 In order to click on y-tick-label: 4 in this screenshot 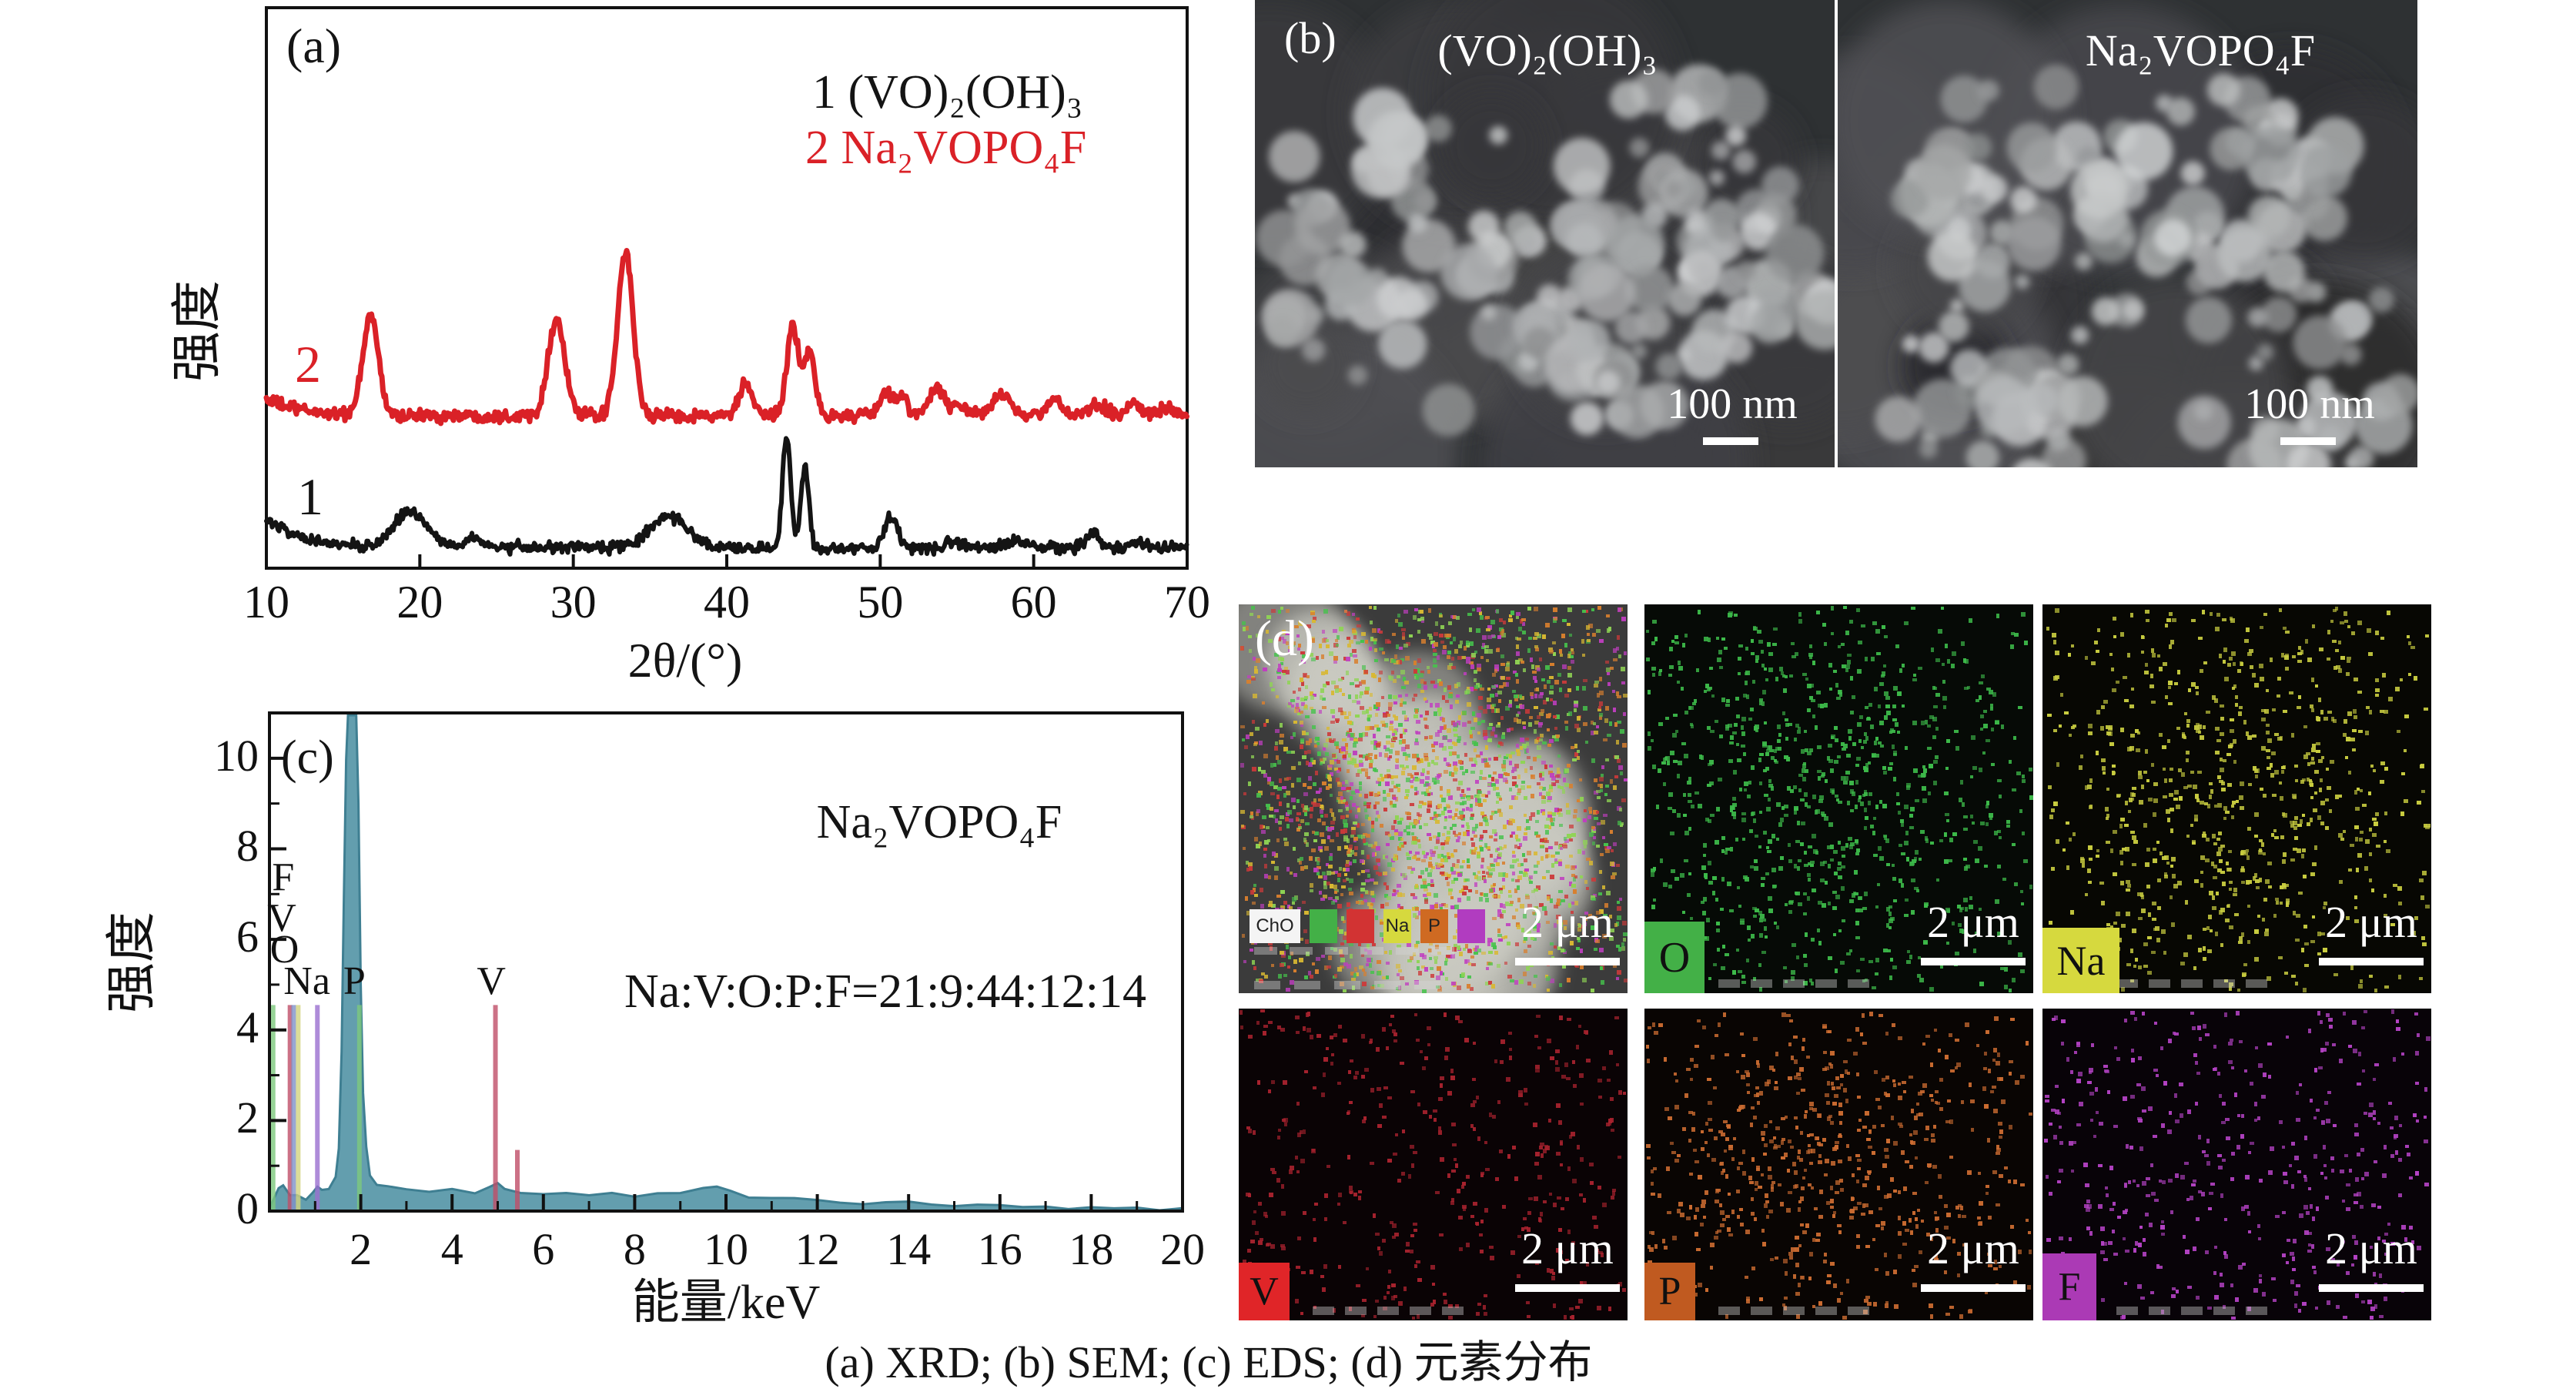, I will do `click(248, 1027)`.